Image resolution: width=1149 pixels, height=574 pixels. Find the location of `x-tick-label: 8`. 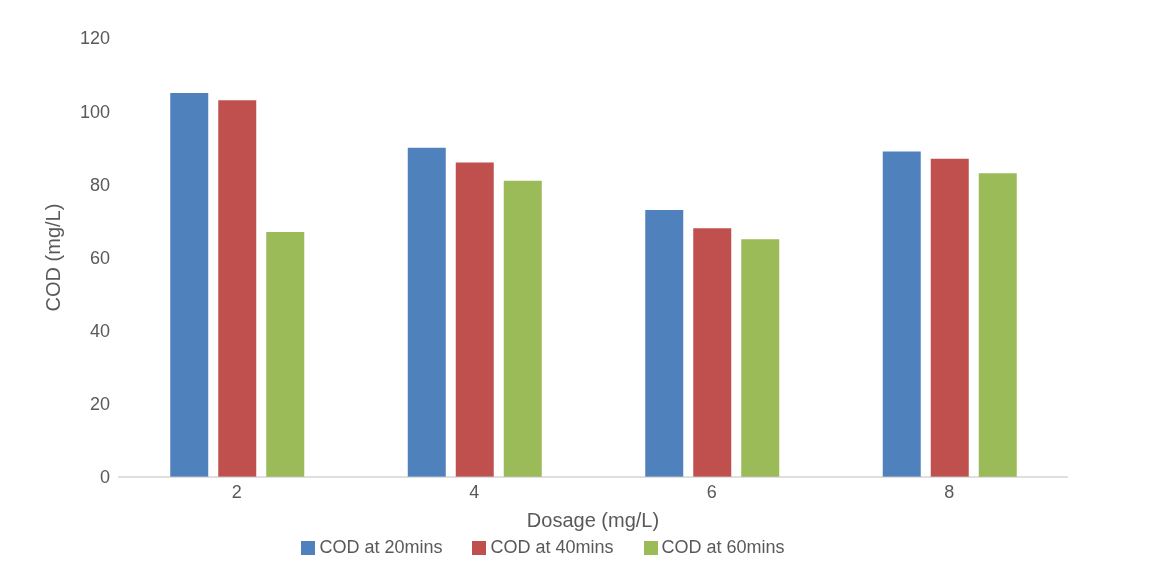

x-tick-label: 8 is located at coordinates (949, 491).